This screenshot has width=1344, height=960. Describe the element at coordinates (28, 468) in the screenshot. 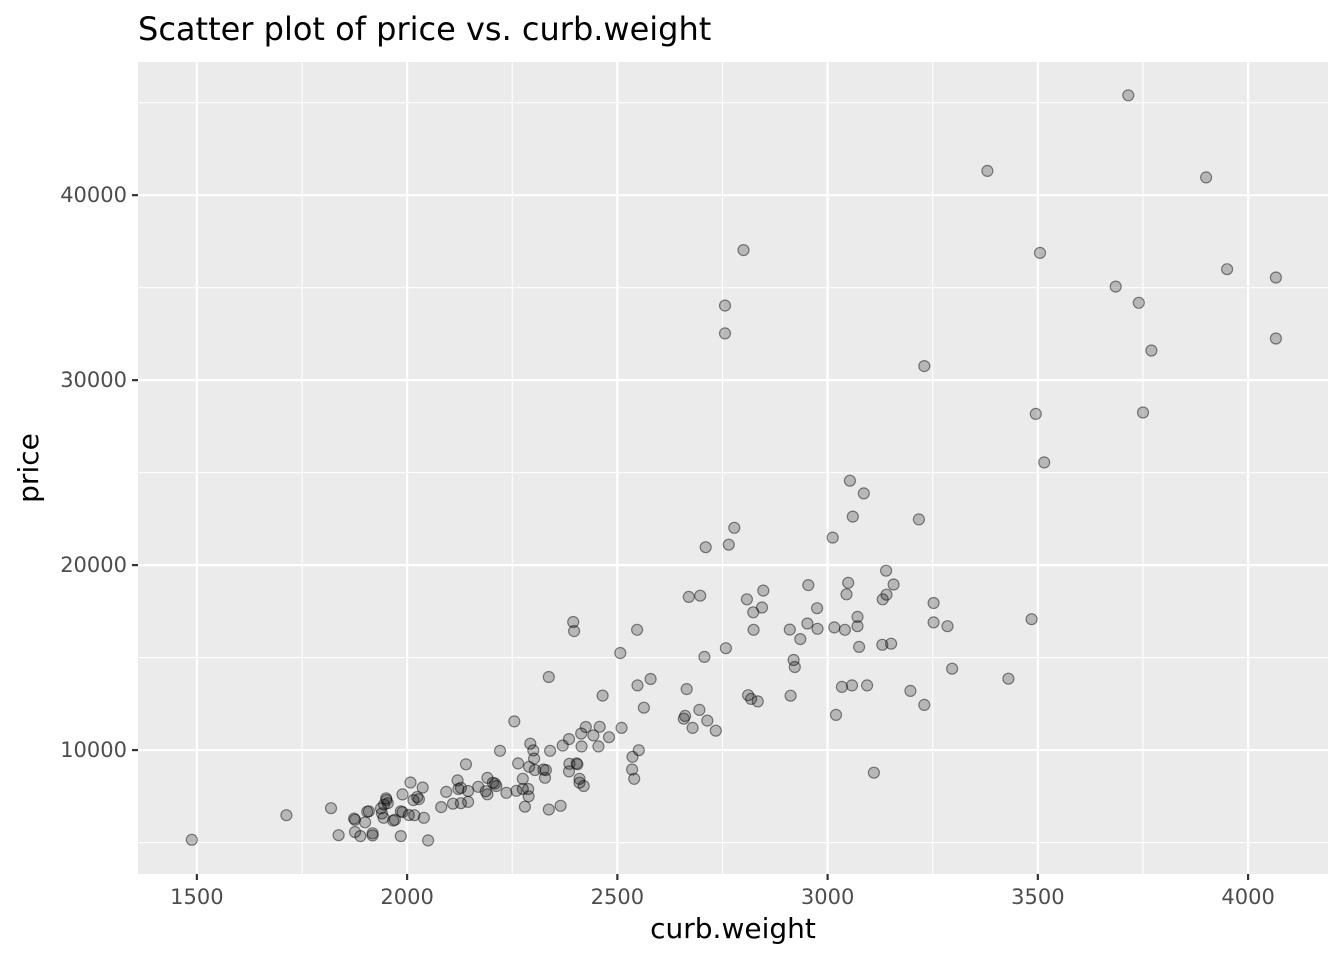

I see `y-axis-title: price` at that location.